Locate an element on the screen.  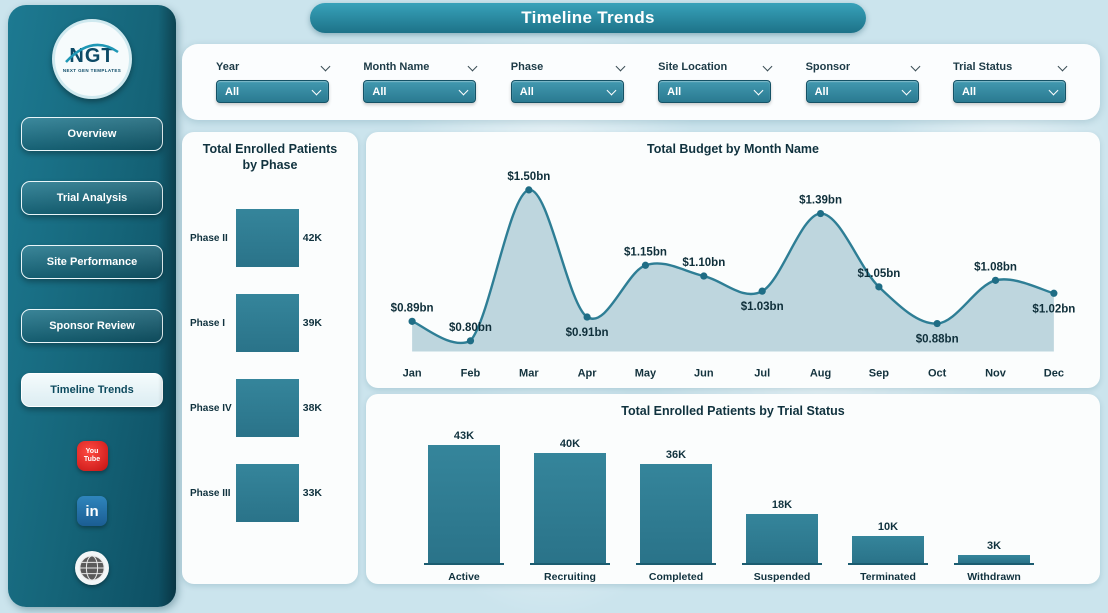
budget-chart-title: Total Budget by Month Name is located at coordinates (733, 149).